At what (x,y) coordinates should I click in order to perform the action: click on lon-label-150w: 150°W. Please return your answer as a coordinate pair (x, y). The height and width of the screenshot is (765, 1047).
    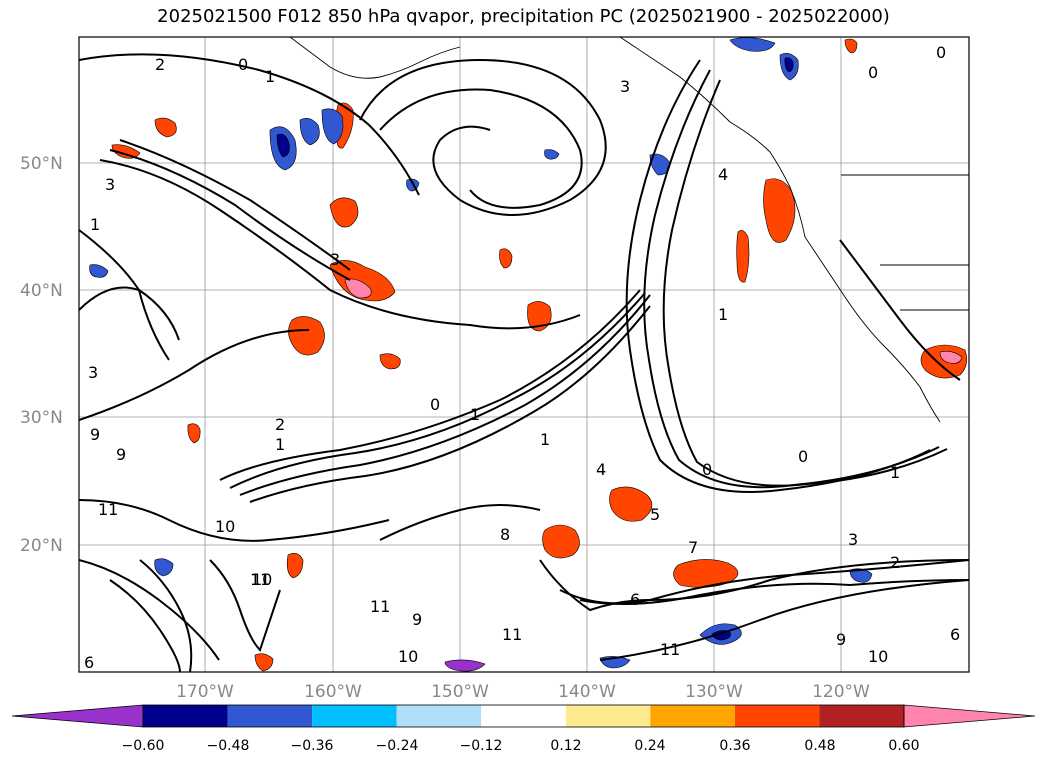
    Looking at the image, I should click on (460, 692).